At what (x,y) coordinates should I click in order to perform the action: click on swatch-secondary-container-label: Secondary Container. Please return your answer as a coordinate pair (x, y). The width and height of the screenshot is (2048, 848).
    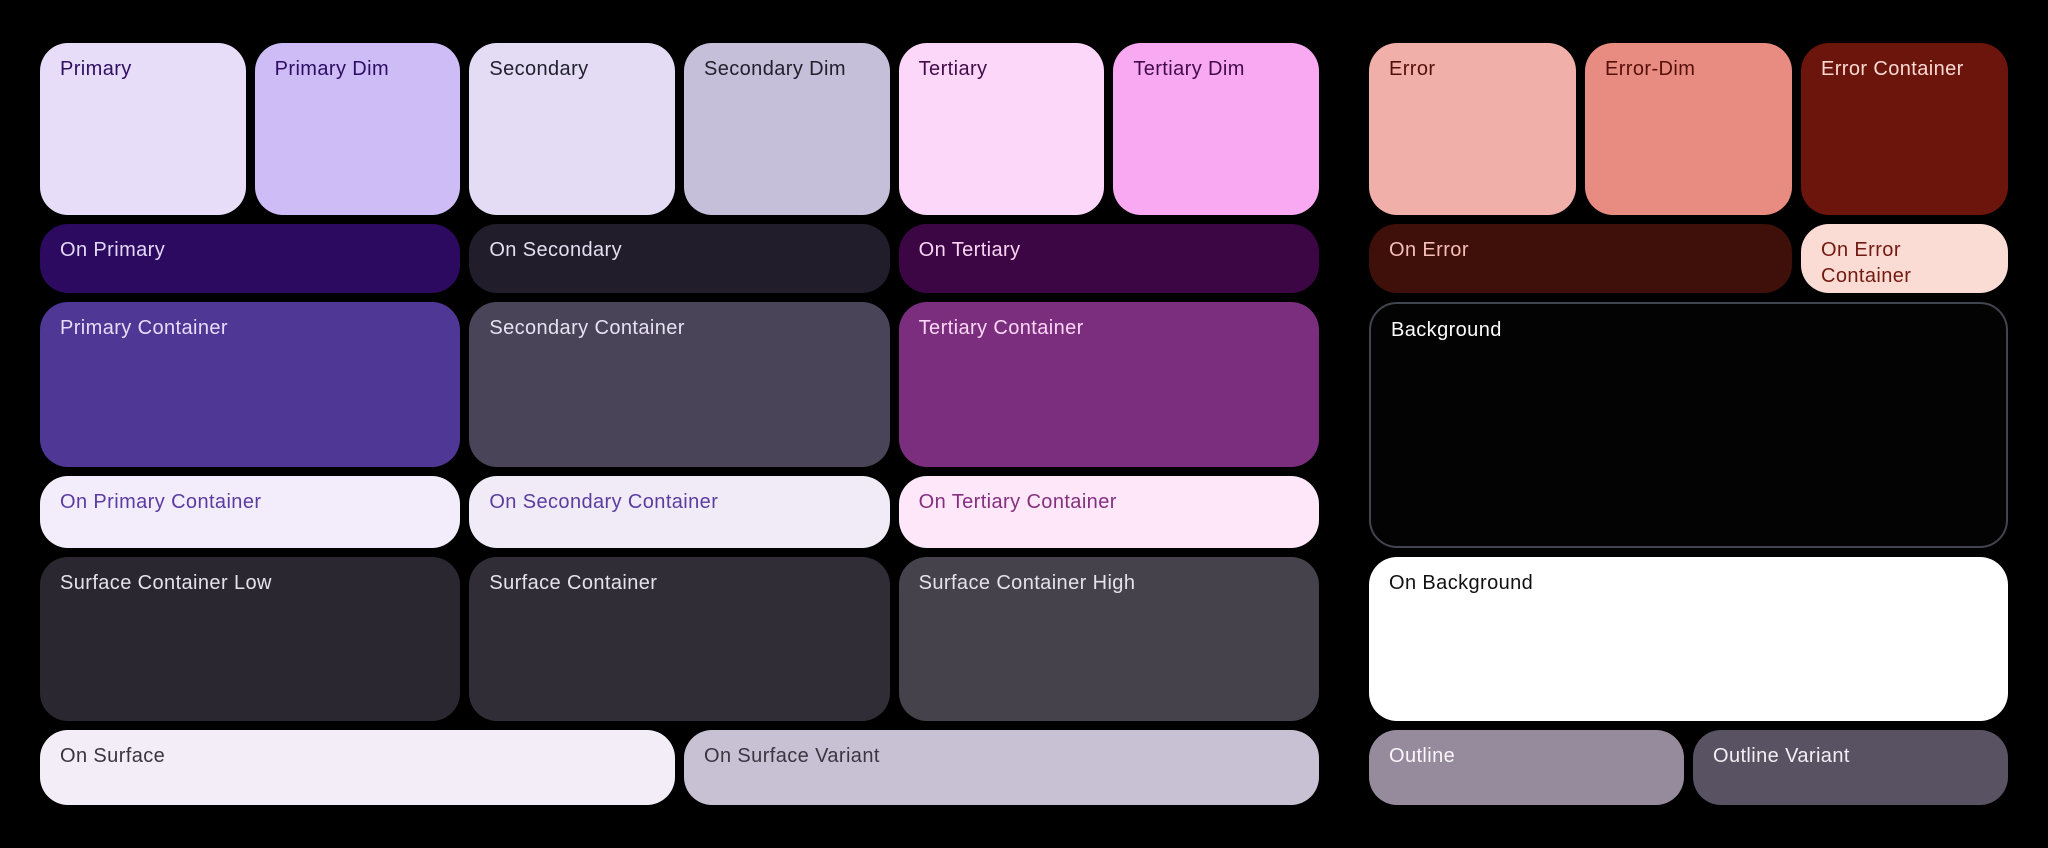
    Looking at the image, I should click on (587, 328).